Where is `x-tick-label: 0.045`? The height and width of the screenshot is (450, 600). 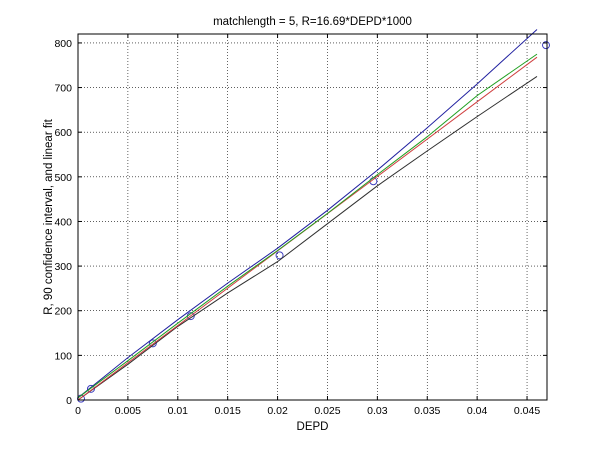
x-tick-label: 0.045 is located at coordinates (527, 411).